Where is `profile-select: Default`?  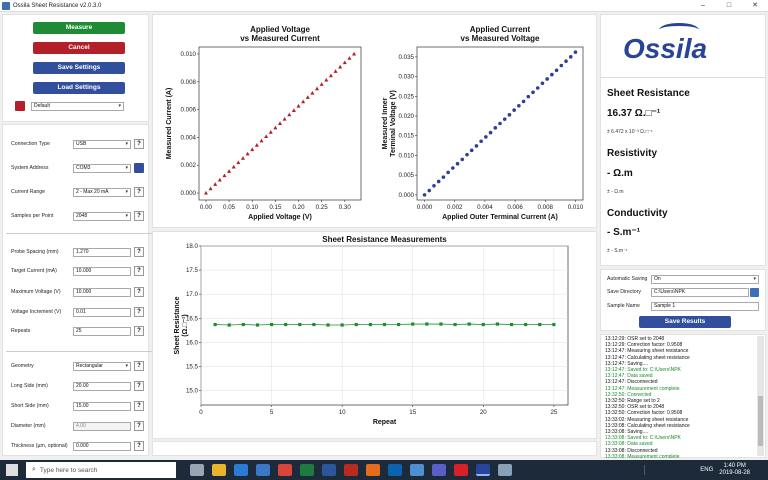
profile-select: Default is located at coordinates (77, 106).